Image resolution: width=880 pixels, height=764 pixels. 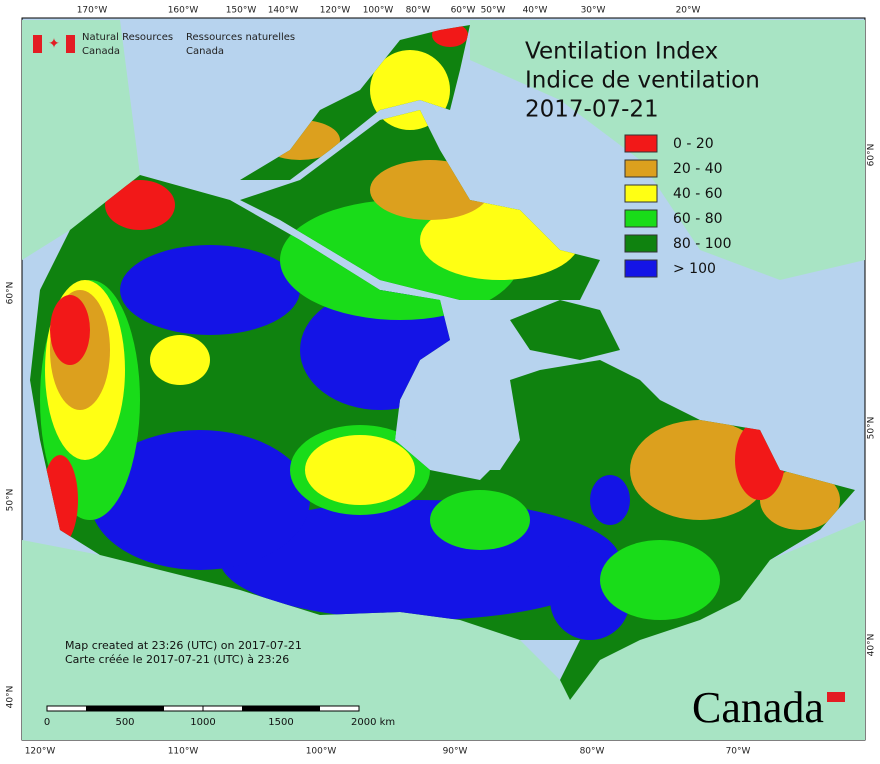 What do you see at coordinates (698, 169) in the screenshot?
I see `legend-label: 20 - 40` at bounding box center [698, 169].